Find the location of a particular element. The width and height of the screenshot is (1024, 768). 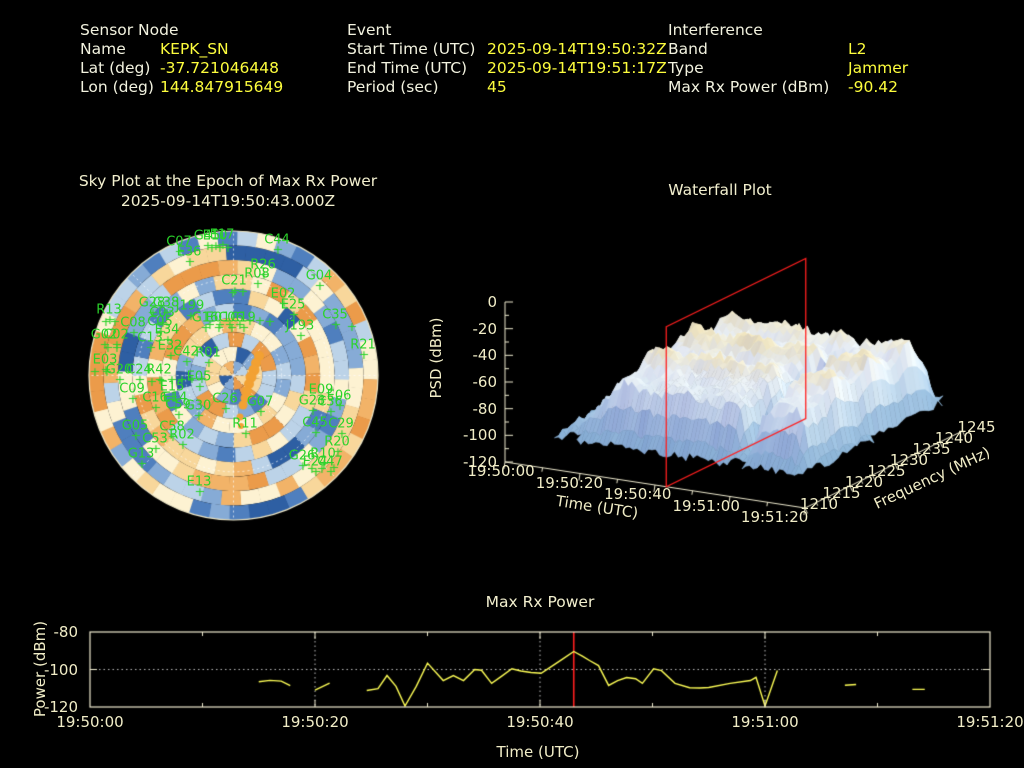

satellite-label-C03: C03 is located at coordinates (162, 313).